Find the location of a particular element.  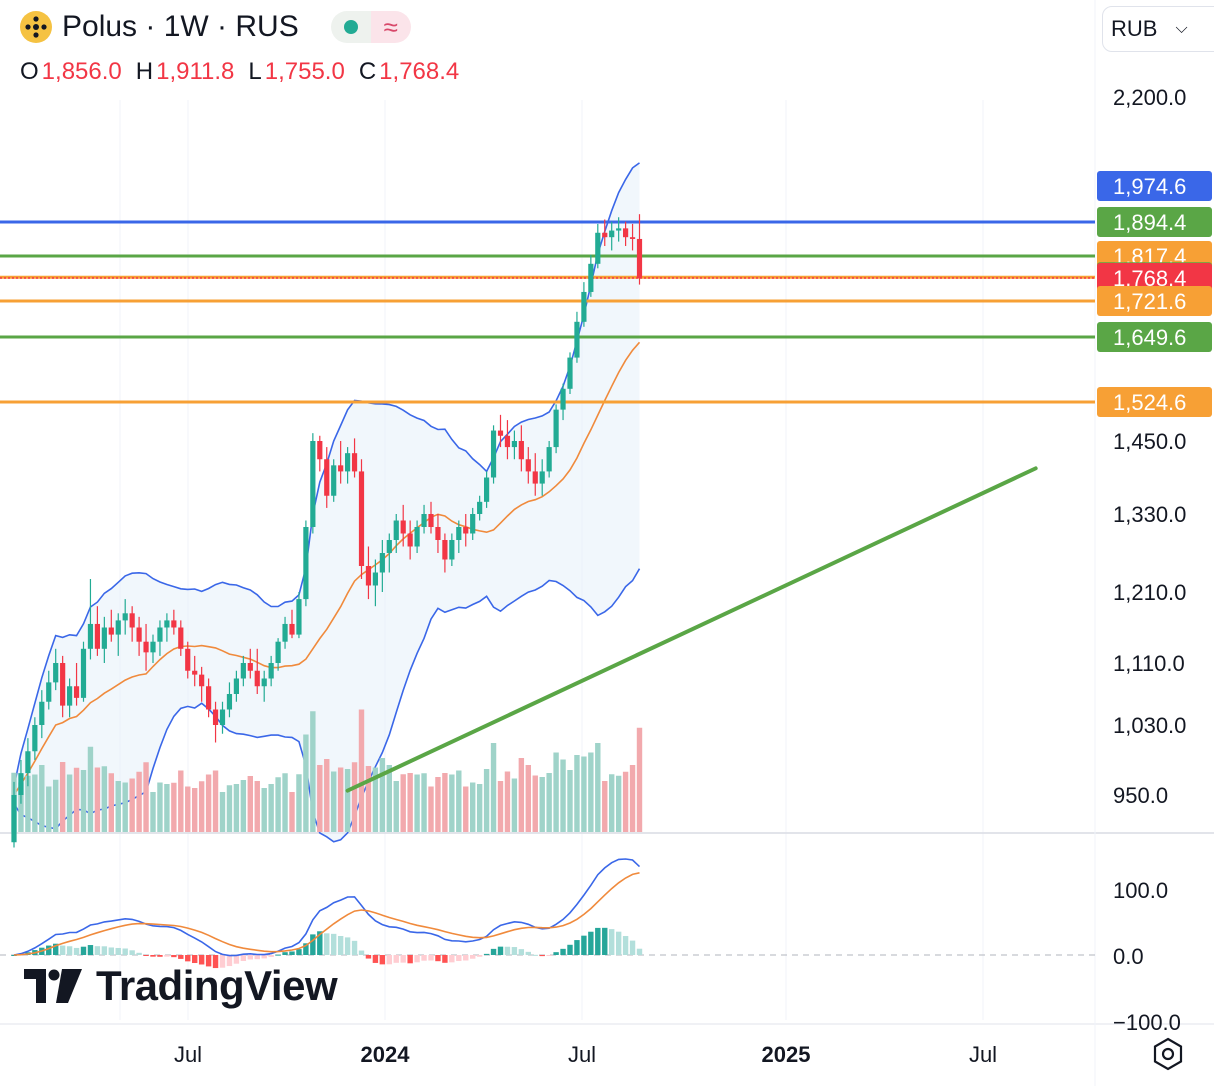

currency-selector: RUB ⌵ is located at coordinates (1158, 29).